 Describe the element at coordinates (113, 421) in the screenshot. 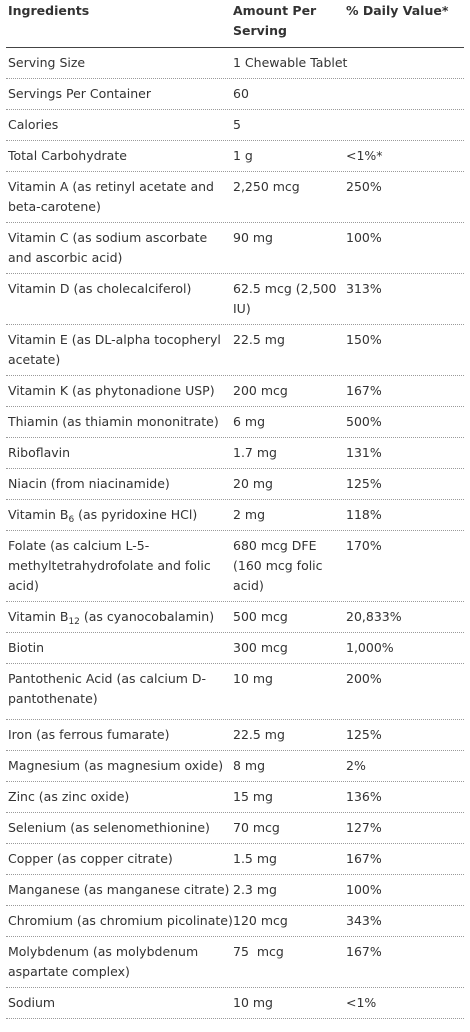

I see `ingredient-name: Thiamin (as thiamin mononitrate)` at that location.